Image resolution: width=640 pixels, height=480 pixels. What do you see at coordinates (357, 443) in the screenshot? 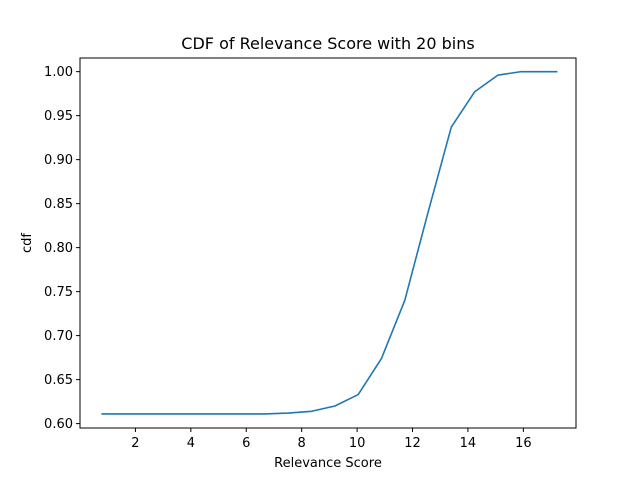
I see `x-tick-label: 10` at bounding box center [357, 443].